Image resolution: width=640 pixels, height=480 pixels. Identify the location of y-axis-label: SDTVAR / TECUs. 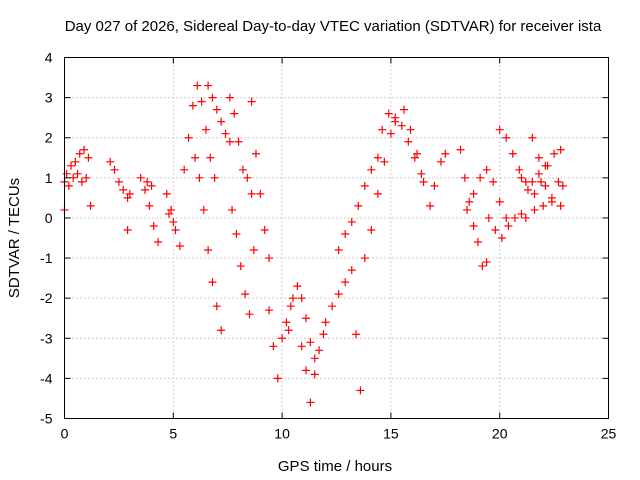
(14, 238).